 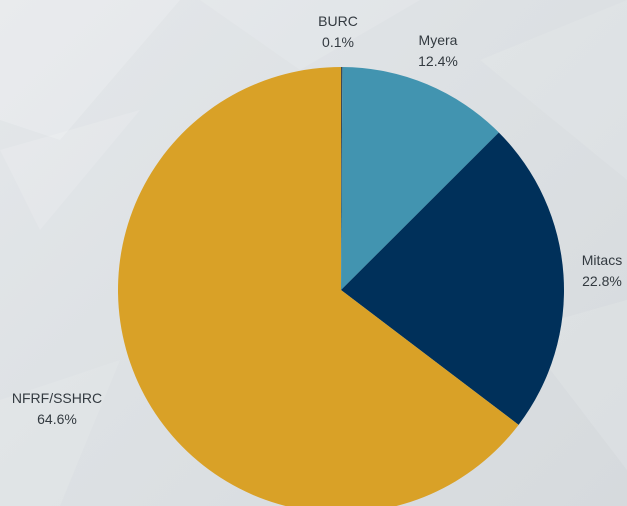 I want to click on slice-value-mitacs: 22.8%, so click(x=602, y=281).